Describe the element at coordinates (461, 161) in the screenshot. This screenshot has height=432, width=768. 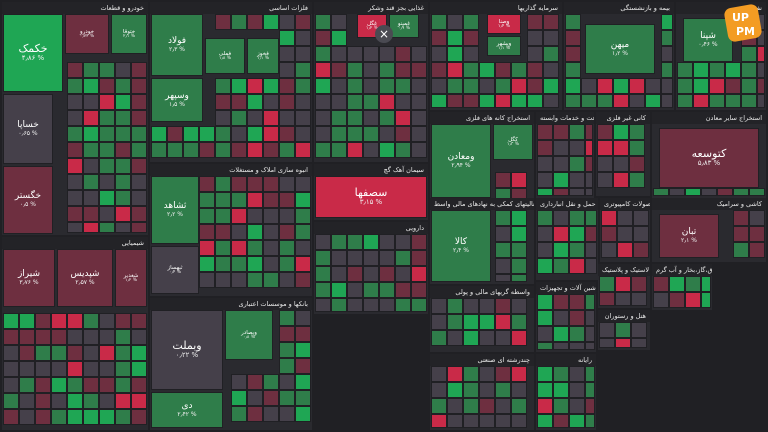
I see `stock-tile: ومعادن ۲٫۹۴ %` at that location.